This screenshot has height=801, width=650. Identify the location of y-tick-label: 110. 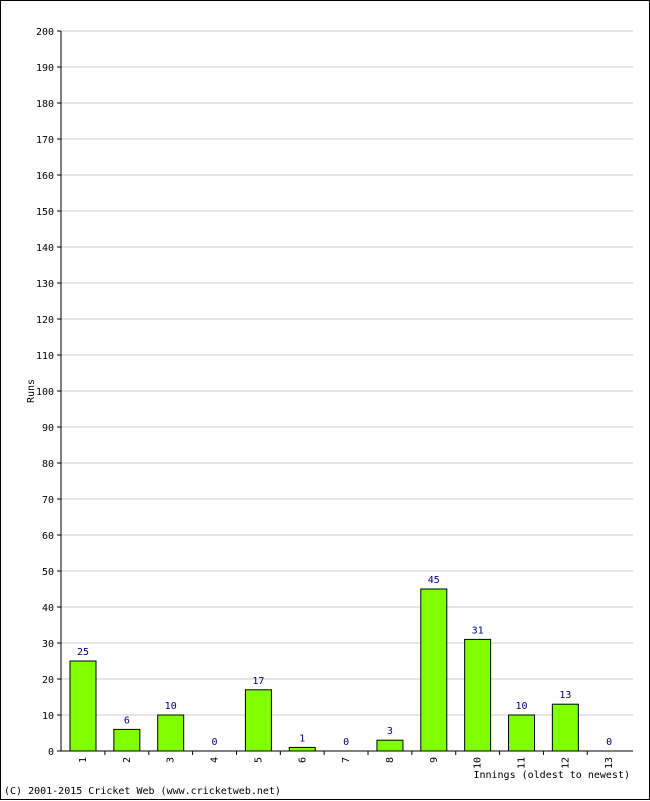
(45, 356).